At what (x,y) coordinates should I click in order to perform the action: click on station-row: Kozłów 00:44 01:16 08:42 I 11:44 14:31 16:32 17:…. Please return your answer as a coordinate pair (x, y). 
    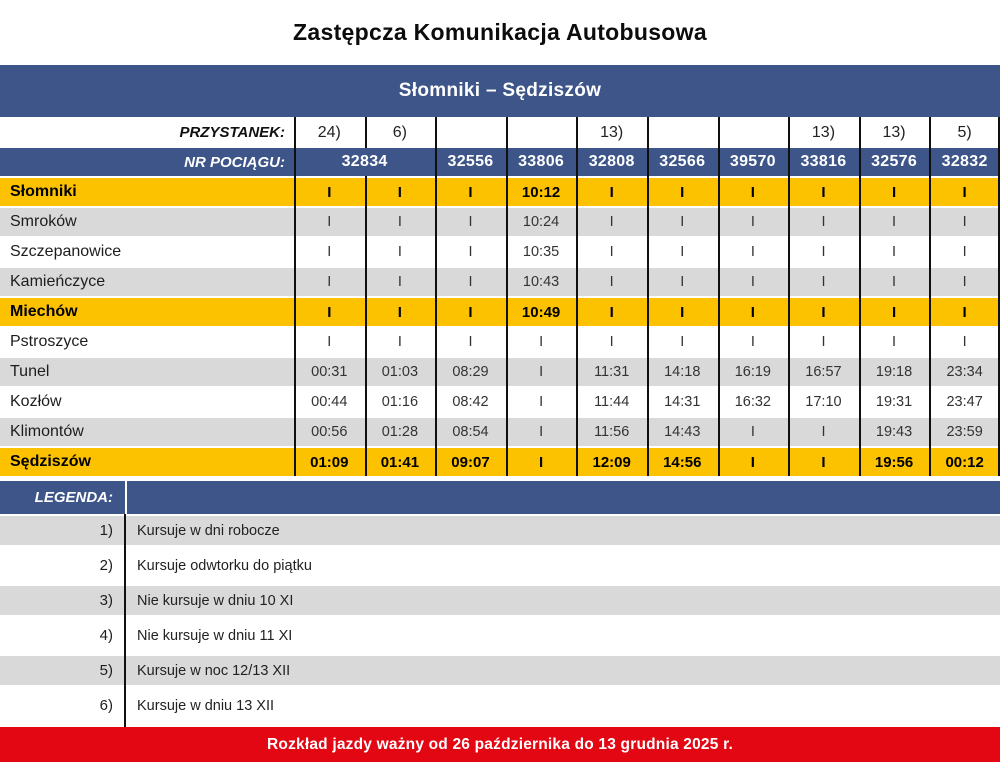
    Looking at the image, I should click on (500, 402).